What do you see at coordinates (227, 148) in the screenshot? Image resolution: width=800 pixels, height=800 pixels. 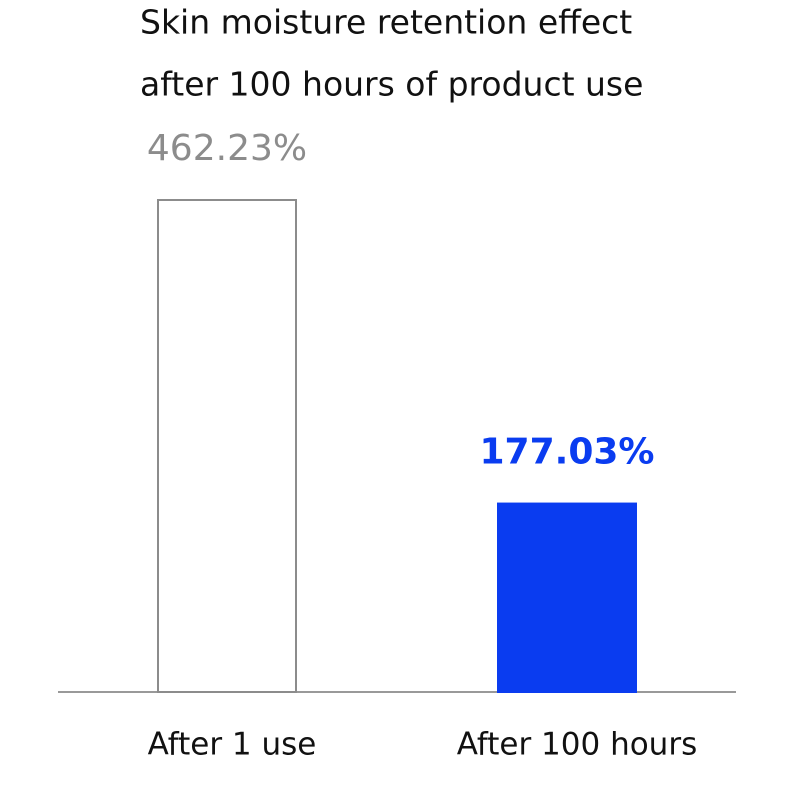 I see `value-label: 462.23%` at bounding box center [227, 148].